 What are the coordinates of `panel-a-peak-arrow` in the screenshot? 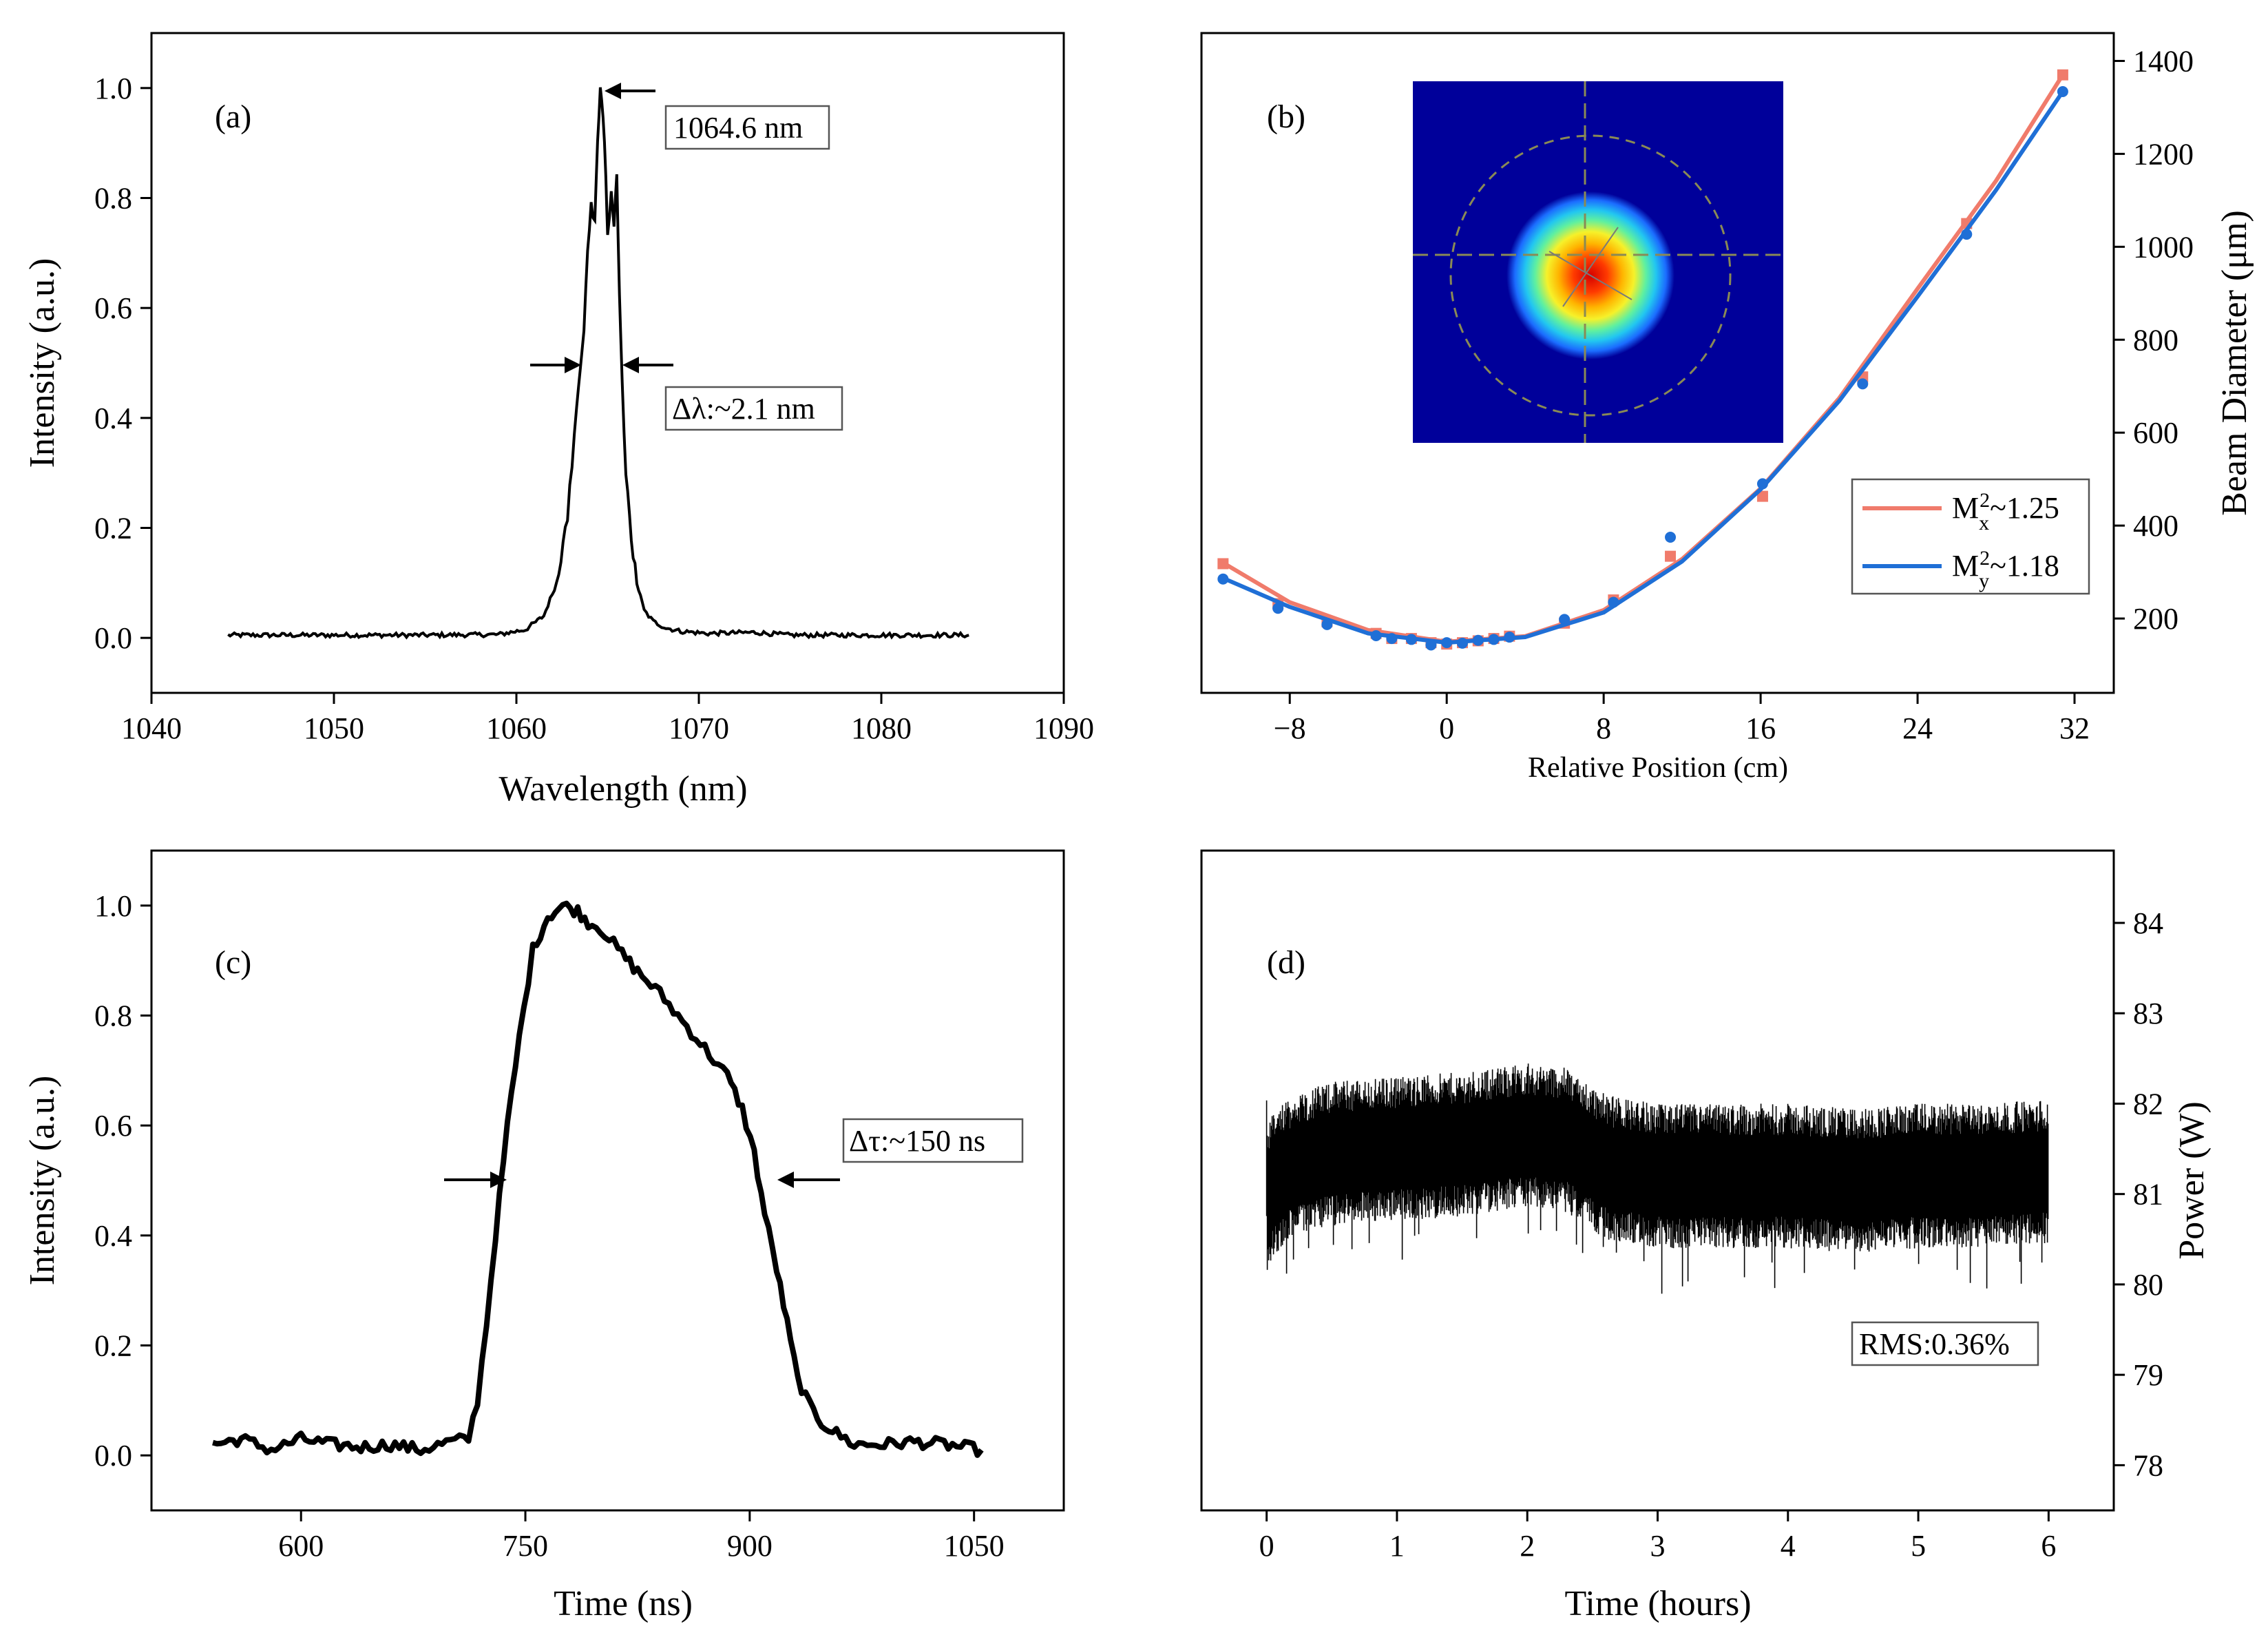 It's located at (630, 91).